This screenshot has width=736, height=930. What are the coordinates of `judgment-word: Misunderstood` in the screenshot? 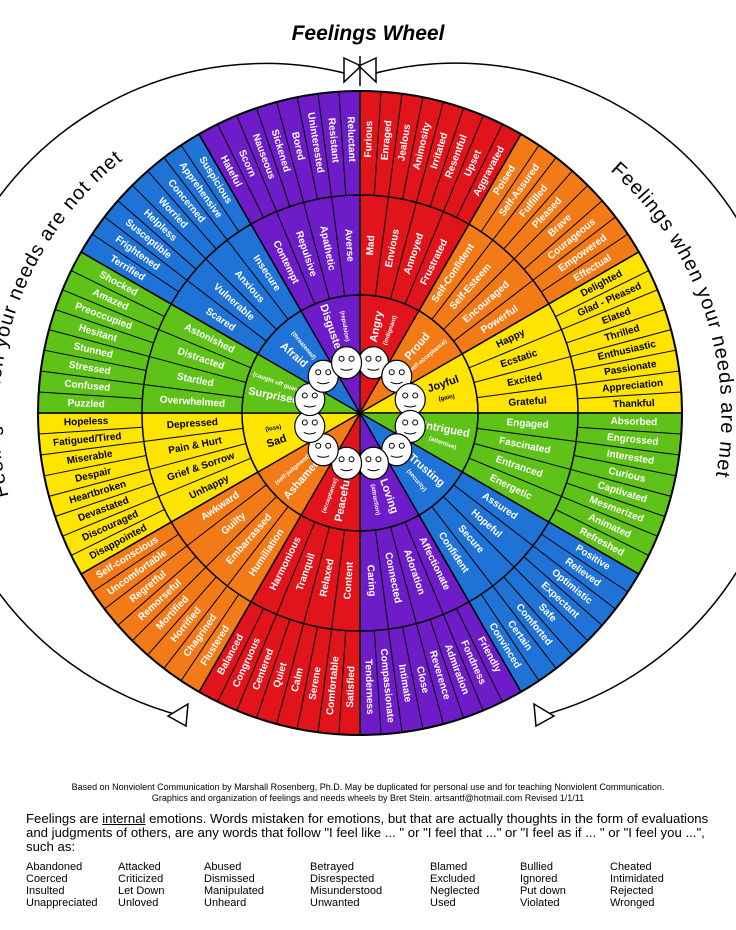 It's located at (346, 891).